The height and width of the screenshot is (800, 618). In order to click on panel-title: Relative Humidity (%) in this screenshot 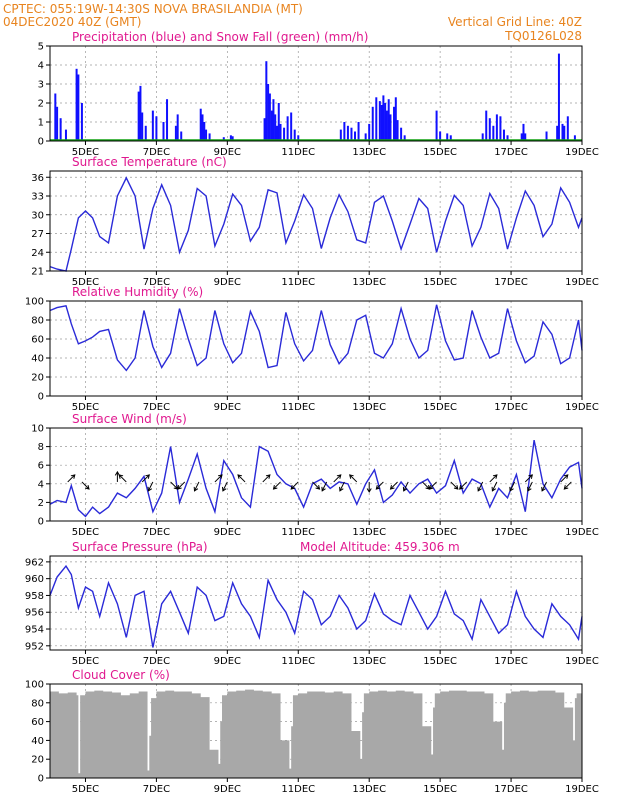, I will do `click(137, 292)`.